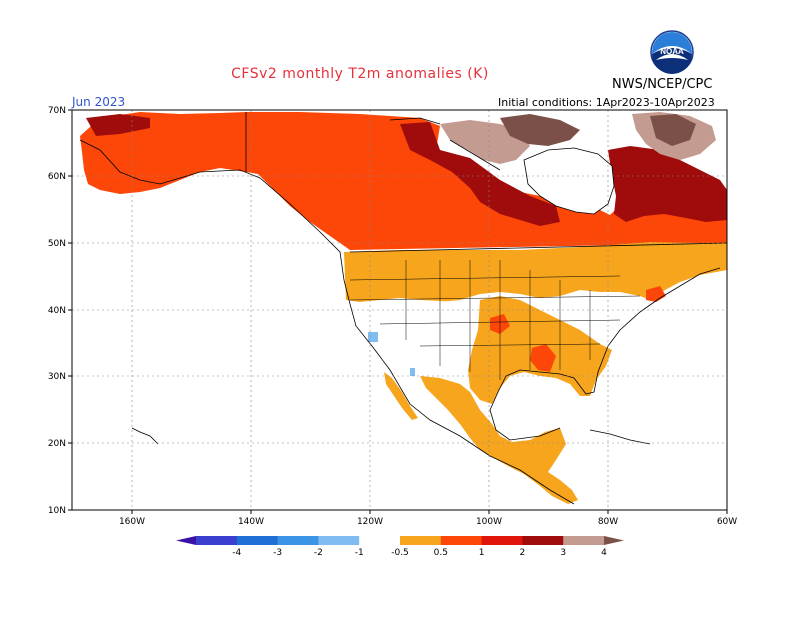 This screenshot has height=618, width=800. Describe the element at coordinates (499, 440) in the screenshot. I see `anomaly-region-mexico` at that location.